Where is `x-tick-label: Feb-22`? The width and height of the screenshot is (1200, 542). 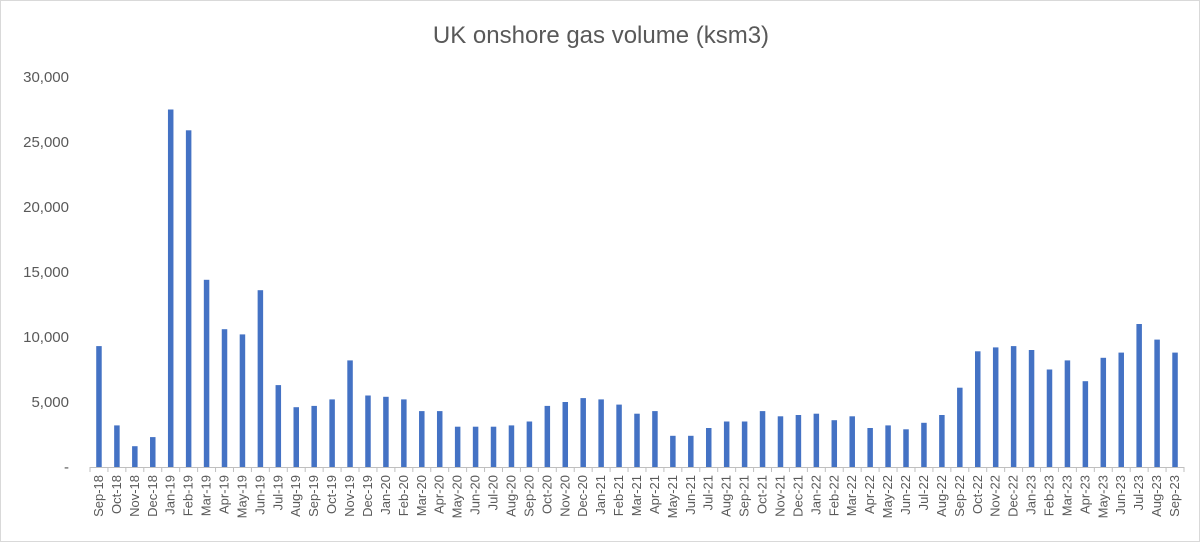 x-tick-label: Feb-22 is located at coordinates (833, 495).